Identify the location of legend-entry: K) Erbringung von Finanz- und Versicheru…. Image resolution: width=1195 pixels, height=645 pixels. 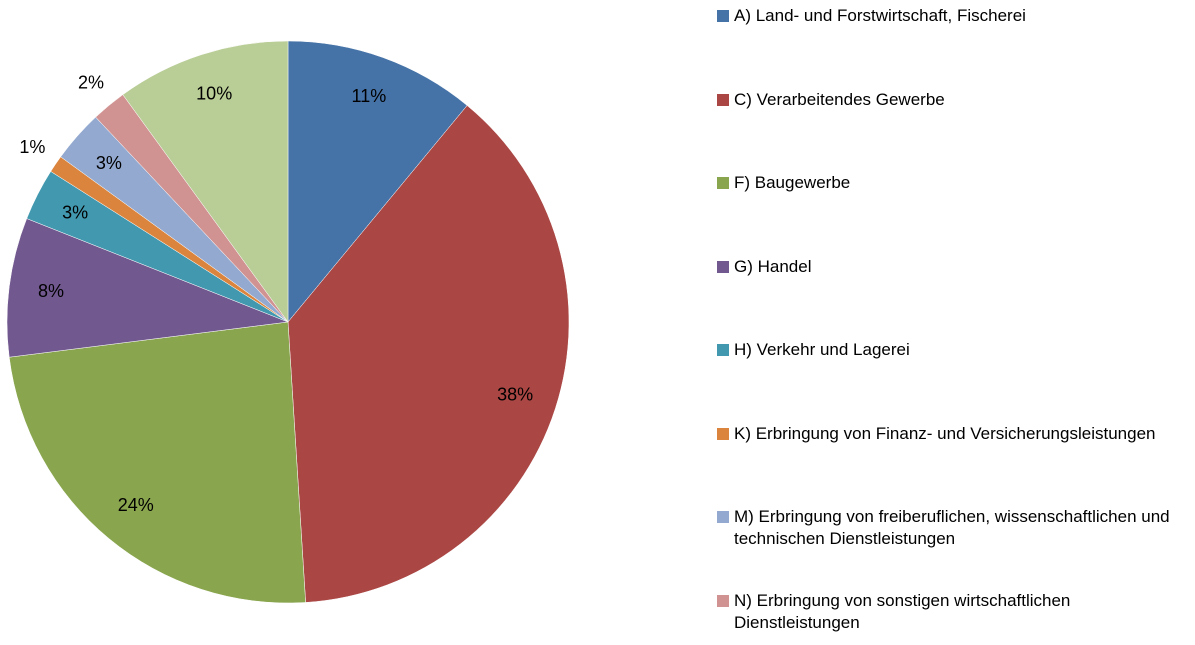
(947, 434).